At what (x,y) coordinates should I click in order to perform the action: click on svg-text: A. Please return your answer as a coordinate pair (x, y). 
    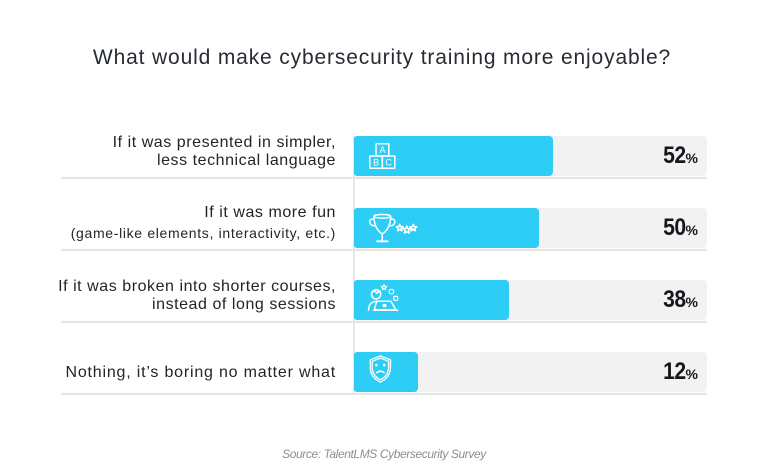
    Looking at the image, I should click on (382, 150).